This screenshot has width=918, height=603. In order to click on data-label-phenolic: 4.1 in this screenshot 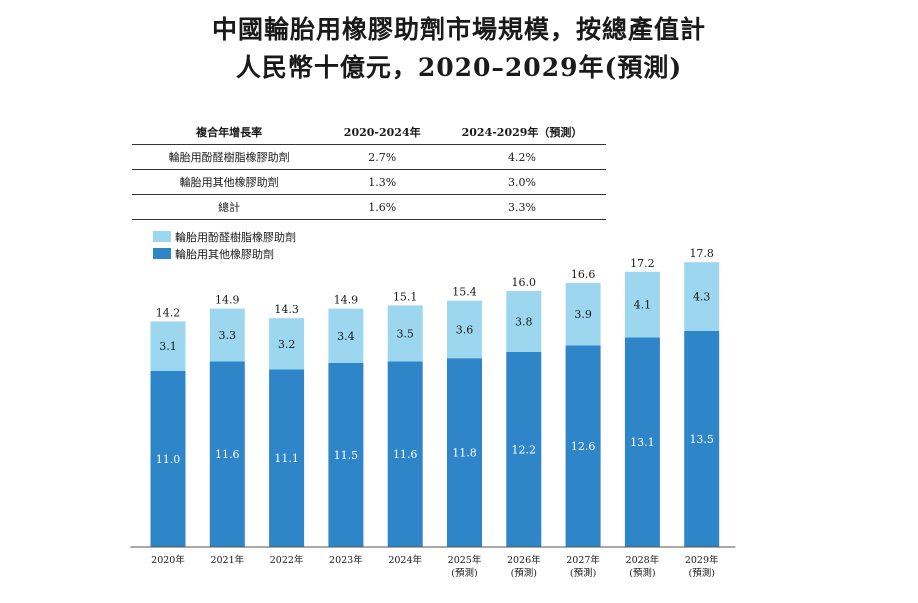, I will do `click(643, 305)`.